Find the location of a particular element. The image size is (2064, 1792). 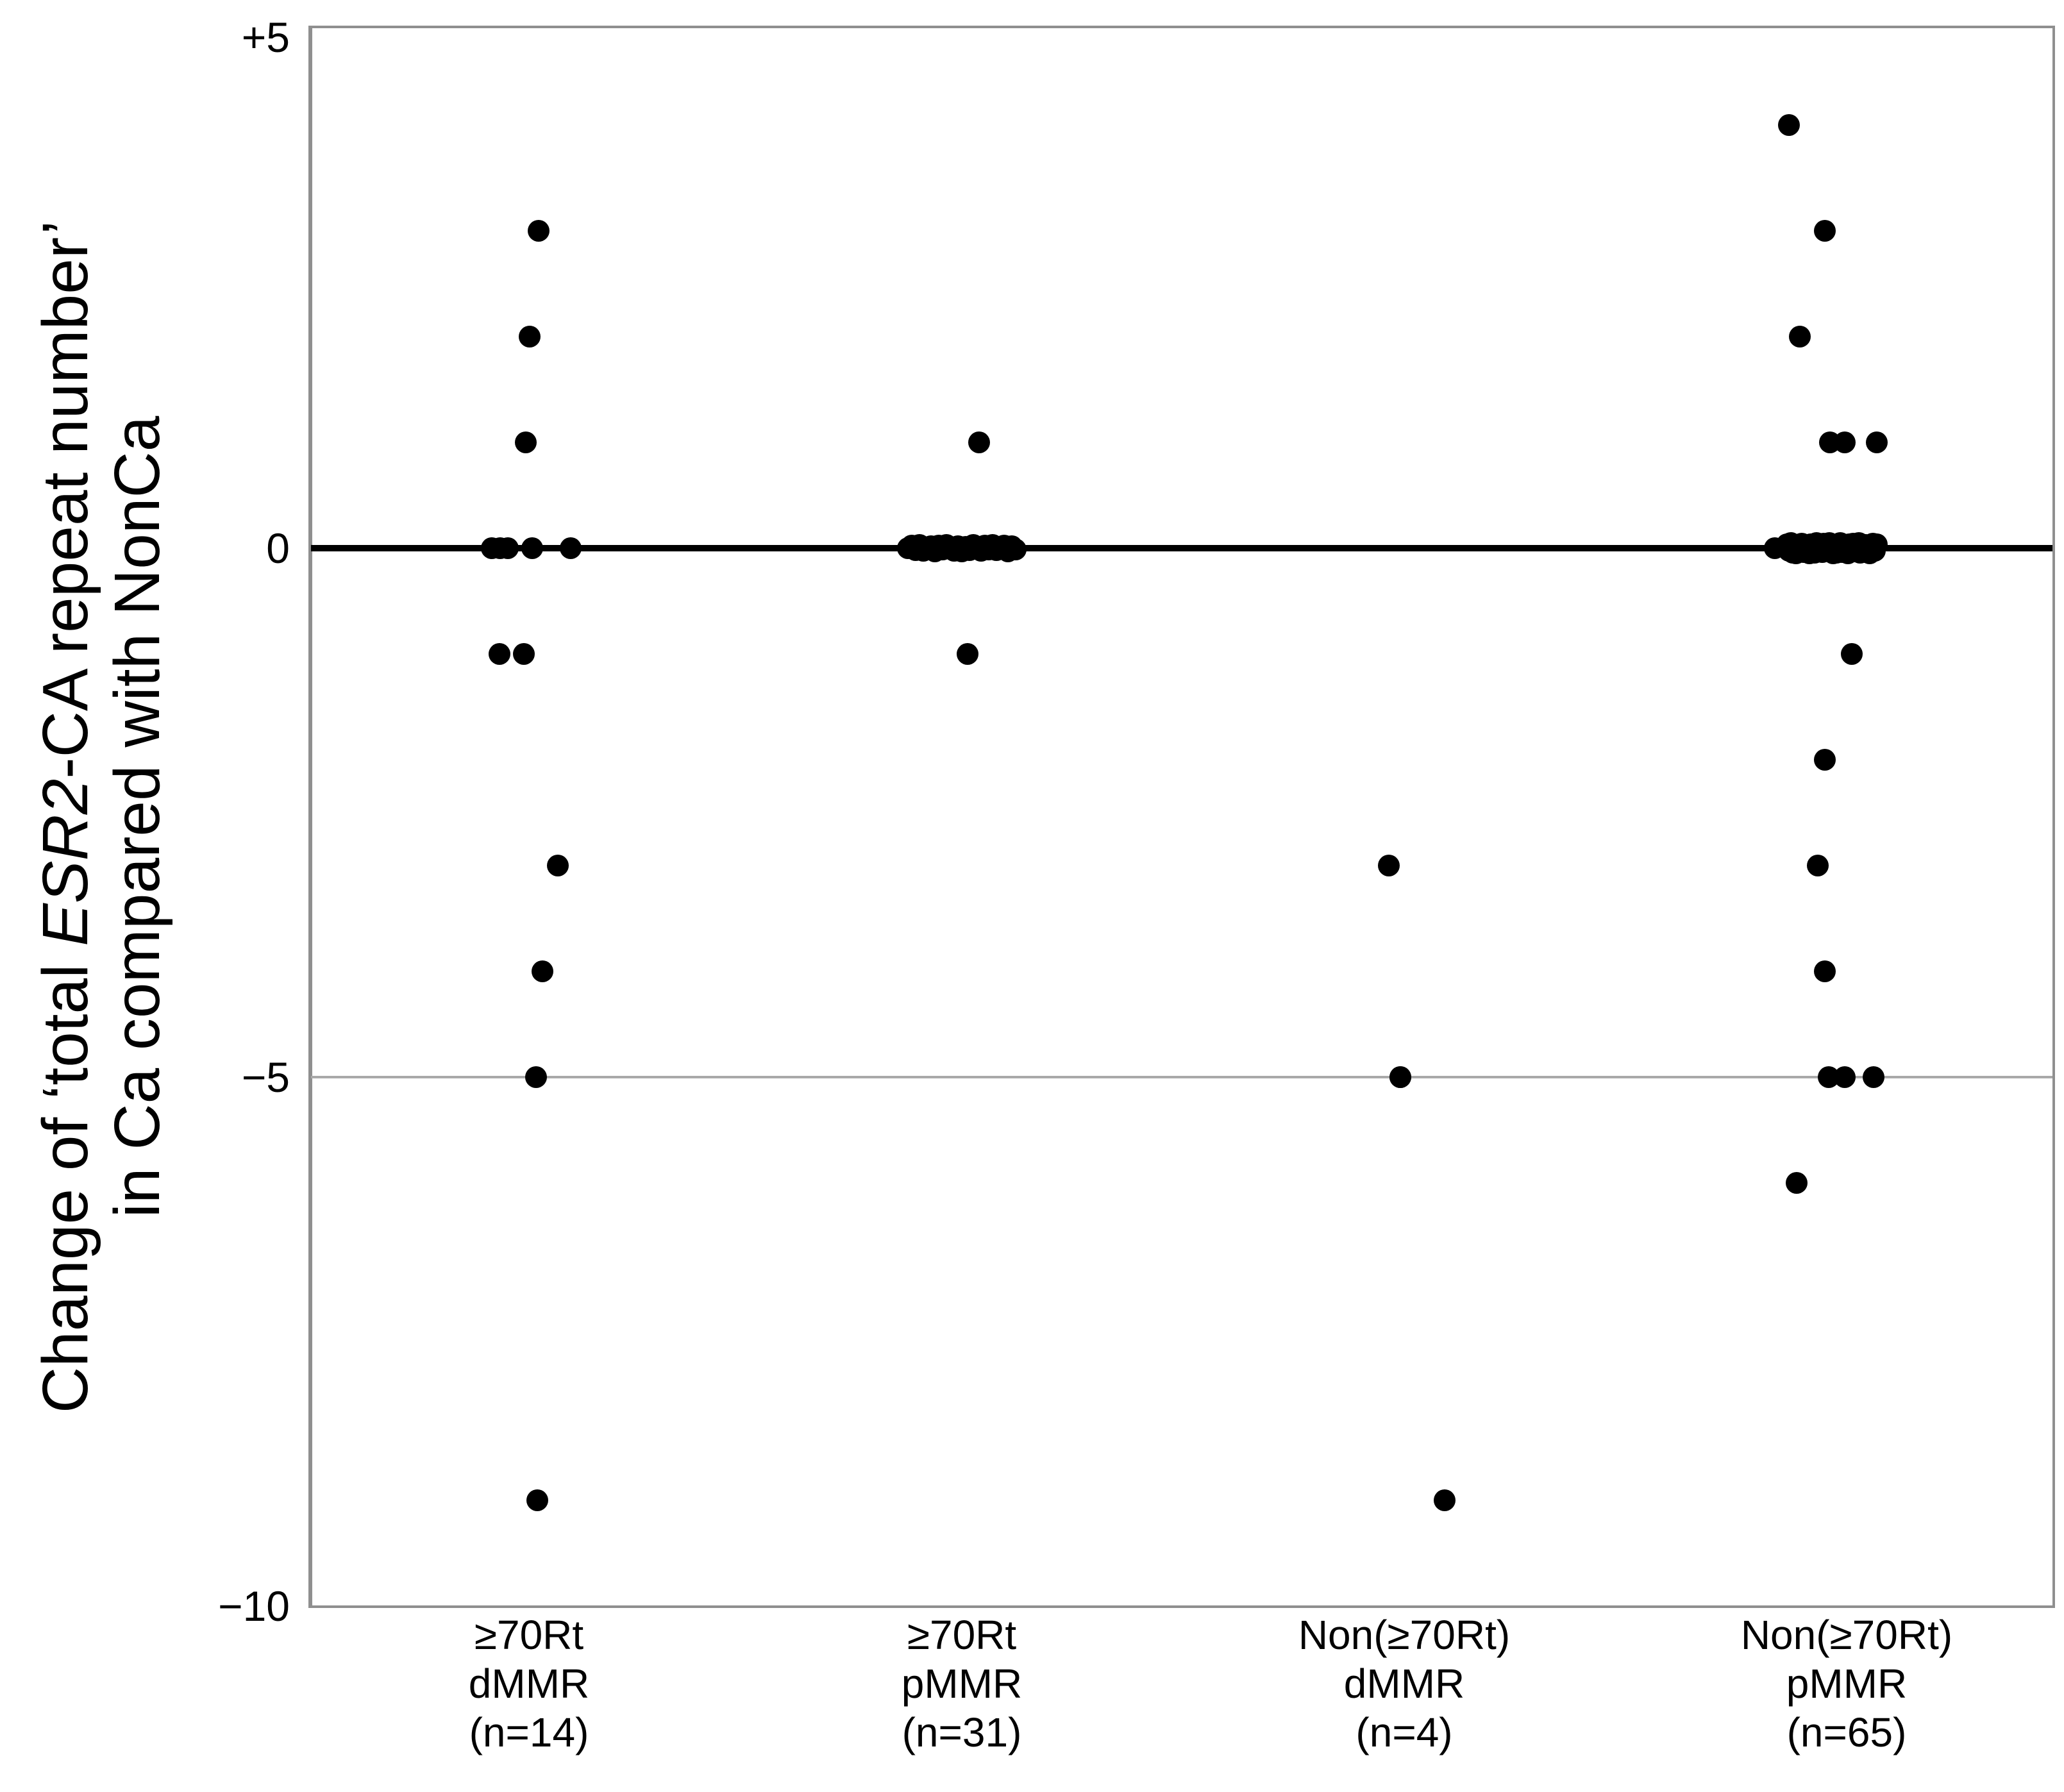

y-axis-title-line1: Change of ‘total ESR2-CA repeat number’ is located at coordinates (65, 825).